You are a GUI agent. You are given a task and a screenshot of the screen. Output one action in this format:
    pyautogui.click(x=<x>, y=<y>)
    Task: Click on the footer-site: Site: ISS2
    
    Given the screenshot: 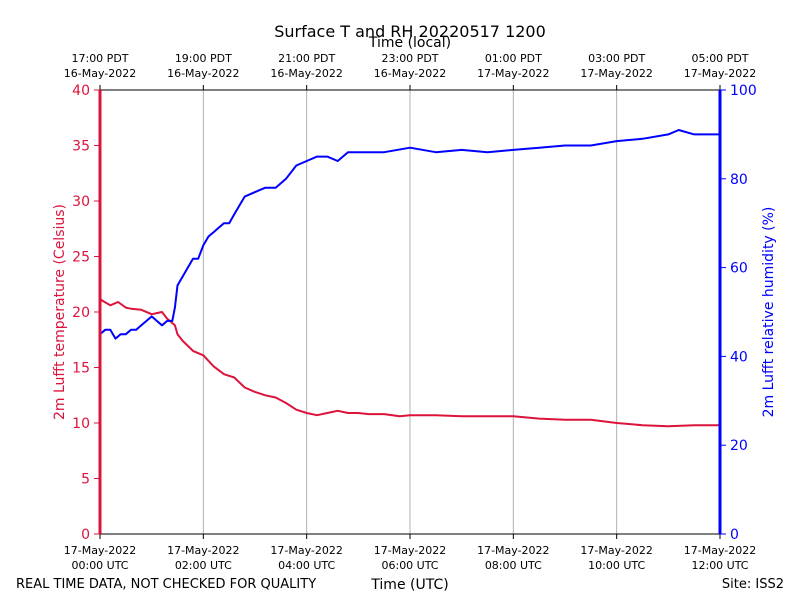 What is the action you would take?
    pyautogui.click(x=753, y=584)
    